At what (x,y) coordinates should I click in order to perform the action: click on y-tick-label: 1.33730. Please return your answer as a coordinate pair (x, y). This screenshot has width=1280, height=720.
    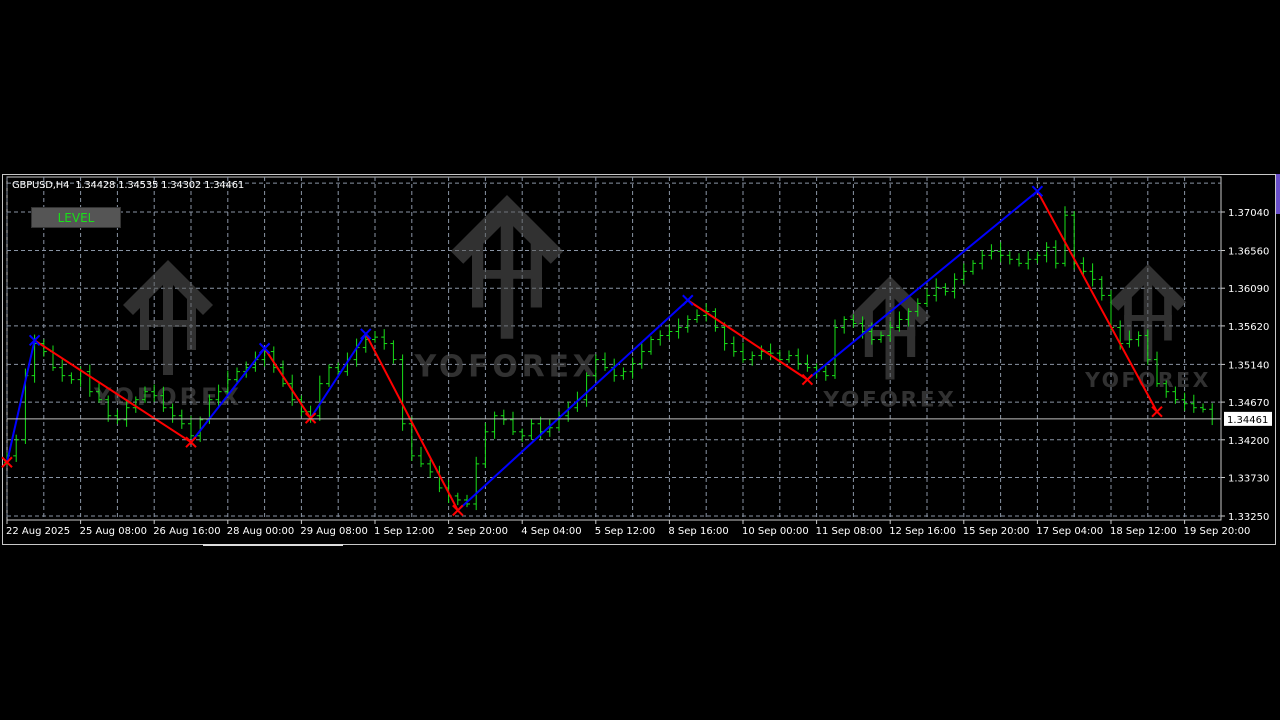
    Looking at the image, I should click on (1248, 478).